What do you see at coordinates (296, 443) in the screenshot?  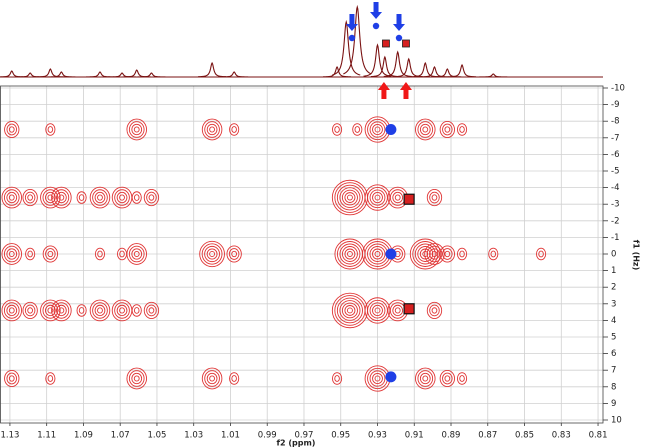 I see `x-axis-title: f2 (ppm)` at bounding box center [296, 443].